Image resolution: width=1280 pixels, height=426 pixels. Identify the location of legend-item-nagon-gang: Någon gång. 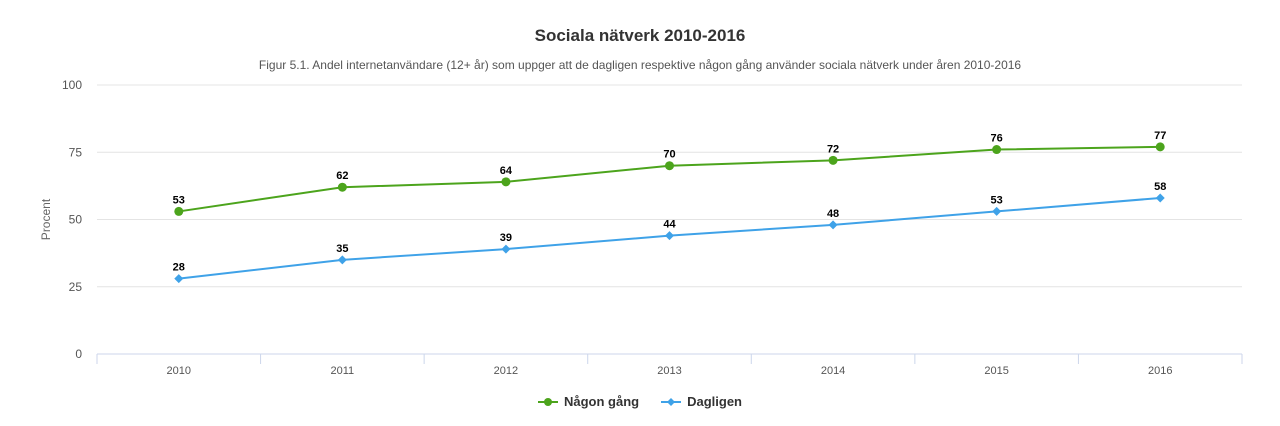
(588, 401).